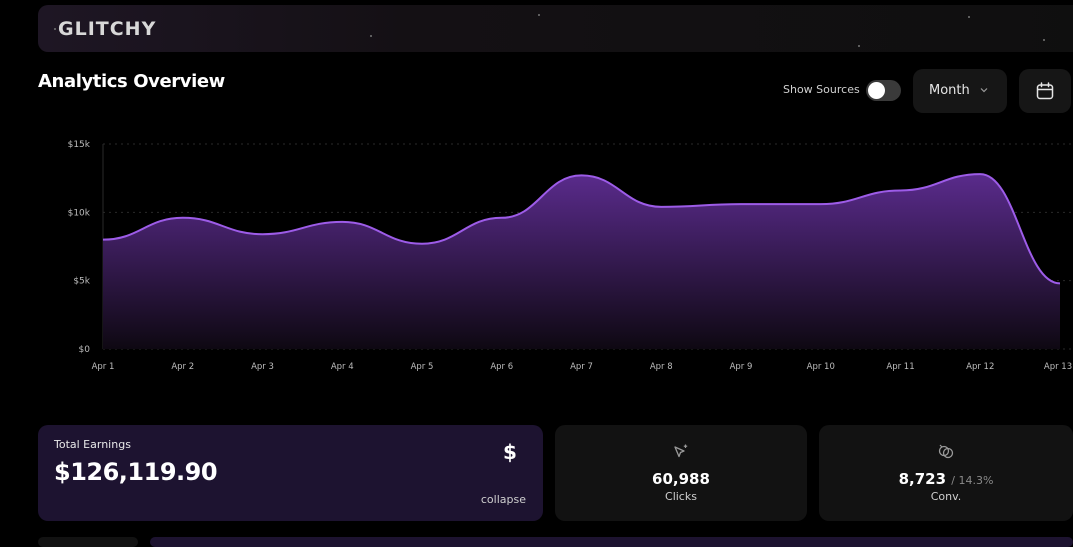  I want to click on clicks-label: Clicks, so click(681, 496).